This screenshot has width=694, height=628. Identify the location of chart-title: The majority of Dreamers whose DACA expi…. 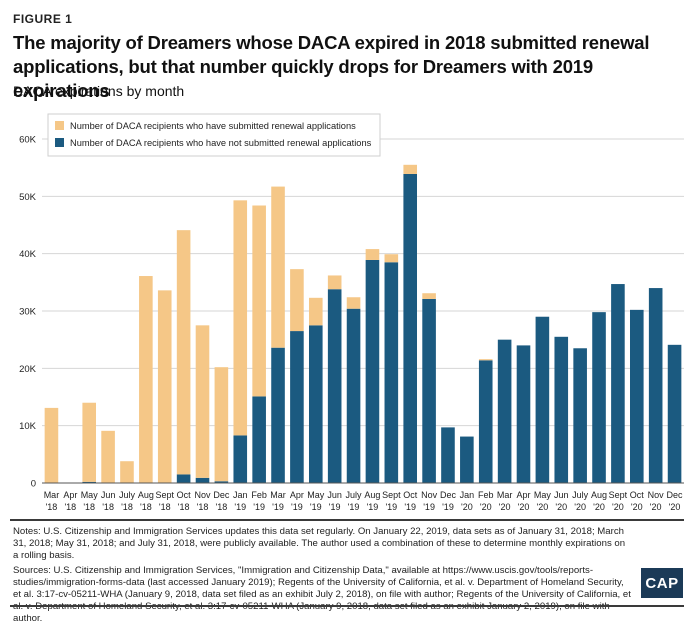
(331, 66).